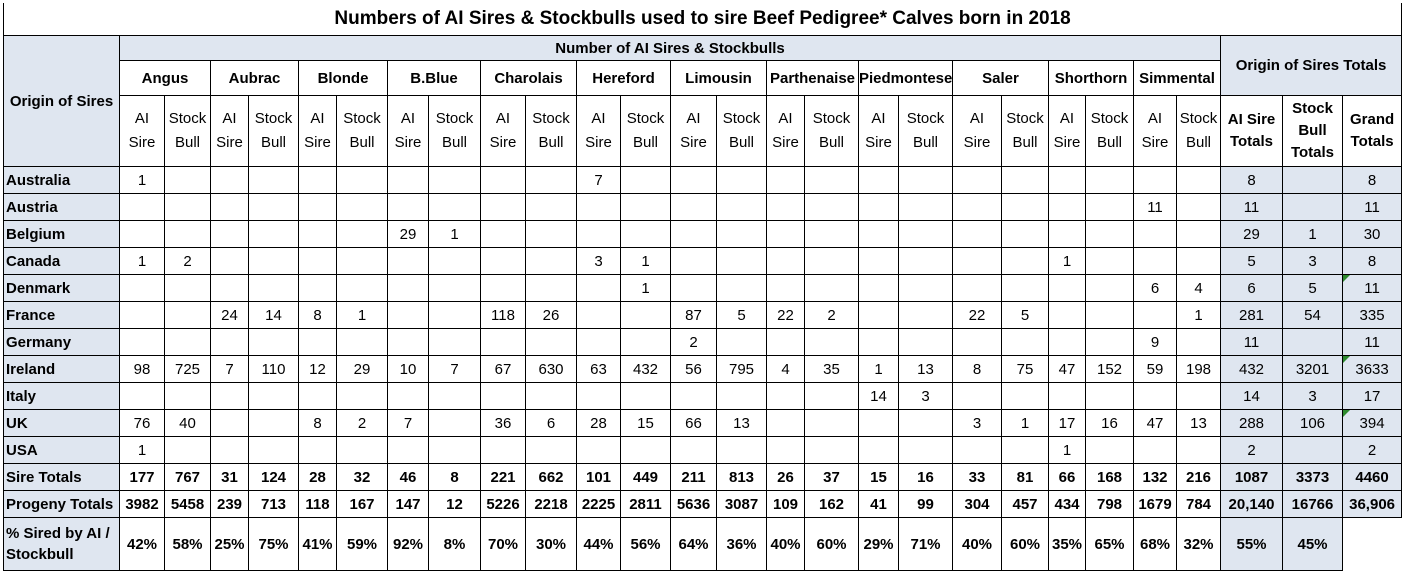 The width and height of the screenshot is (1403, 586). I want to click on data-cell: 8, so click(317, 423).